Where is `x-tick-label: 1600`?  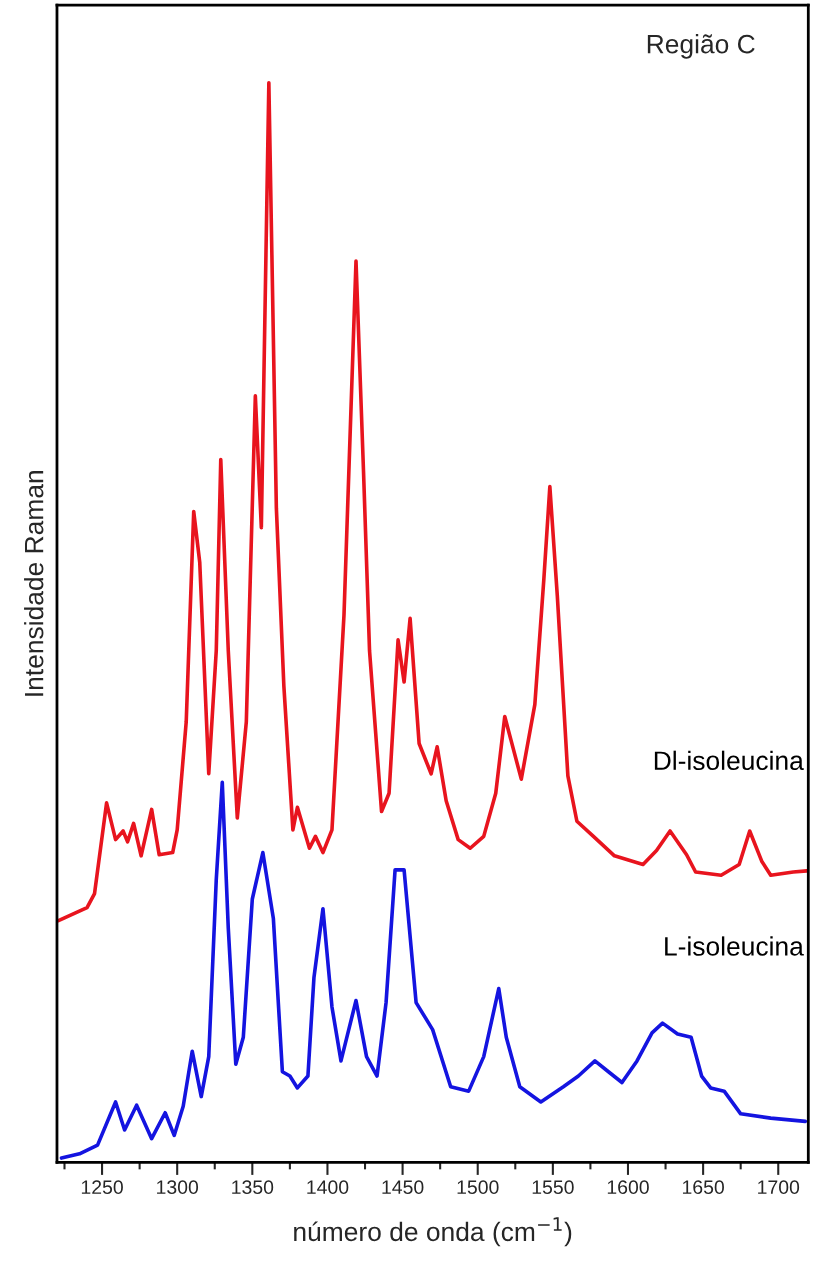
x-tick-label: 1600 is located at coordinates (628, 1187).